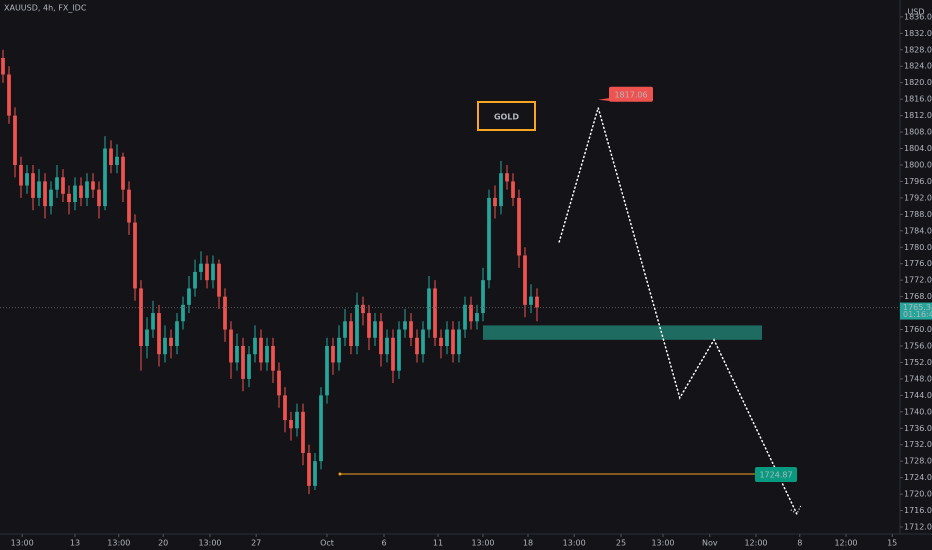 Image resolution: width=932 pixels, height=550 pixels. Describe the element at coordinates (163, 543) in the screenshot. I see `x-tick-label: 20` at that location.